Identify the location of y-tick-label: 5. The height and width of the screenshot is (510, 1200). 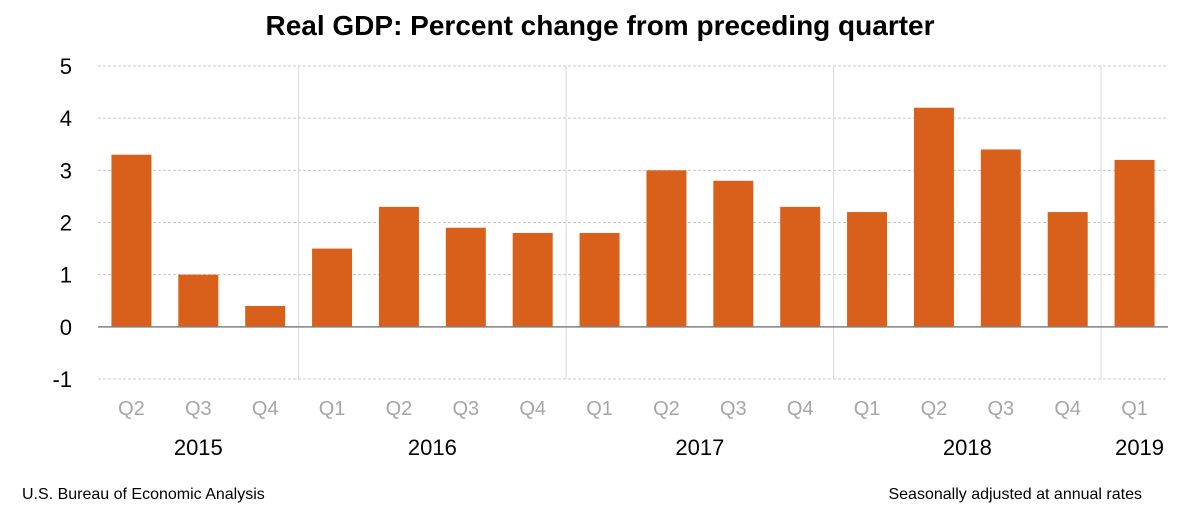
(66, 66).